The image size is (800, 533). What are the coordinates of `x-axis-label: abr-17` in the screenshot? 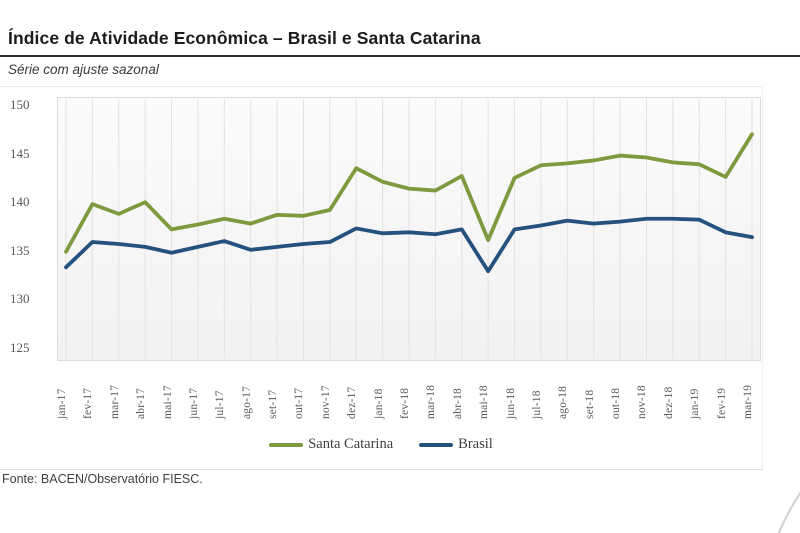 It's located at (141, 403).